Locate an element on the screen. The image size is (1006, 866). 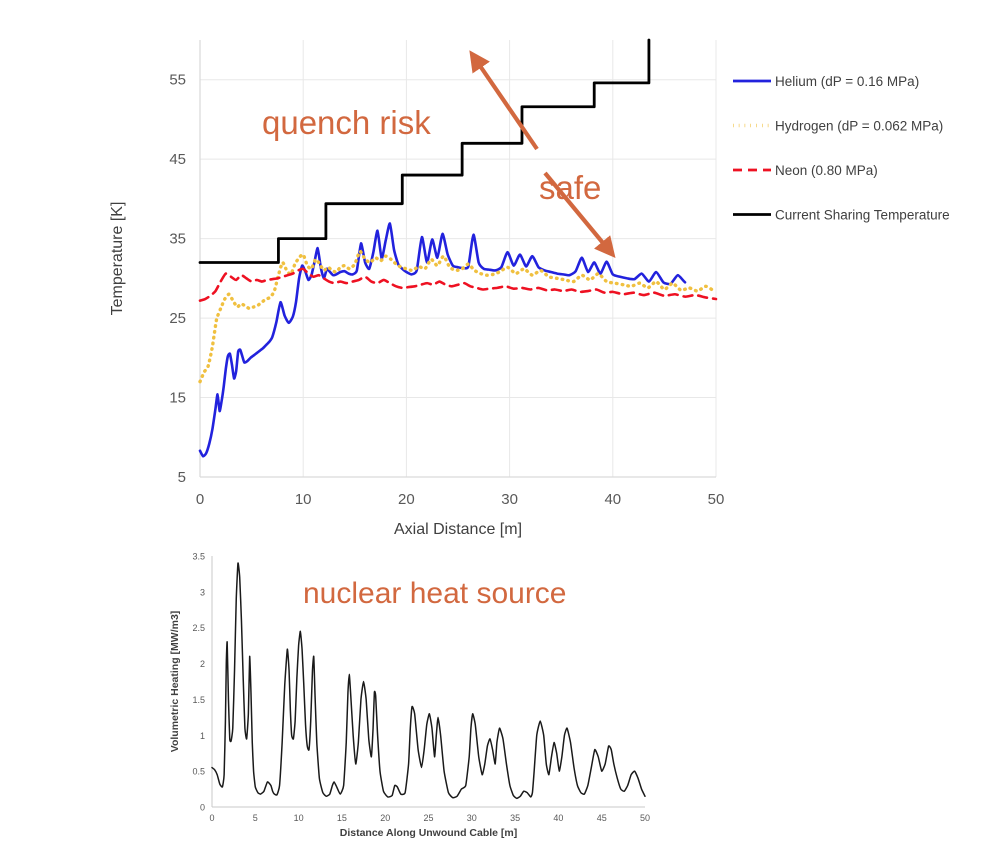
y-axis-tick-label: 0.5 is located at coordinates (198, 772).